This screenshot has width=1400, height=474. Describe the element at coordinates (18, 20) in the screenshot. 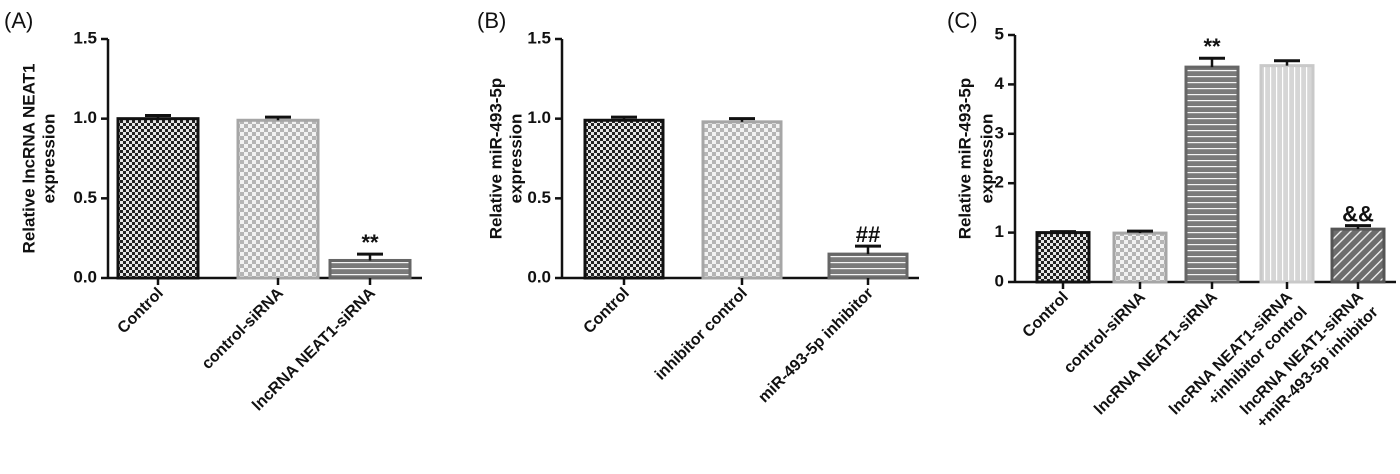

I see `panel-label: (A)` at that location.